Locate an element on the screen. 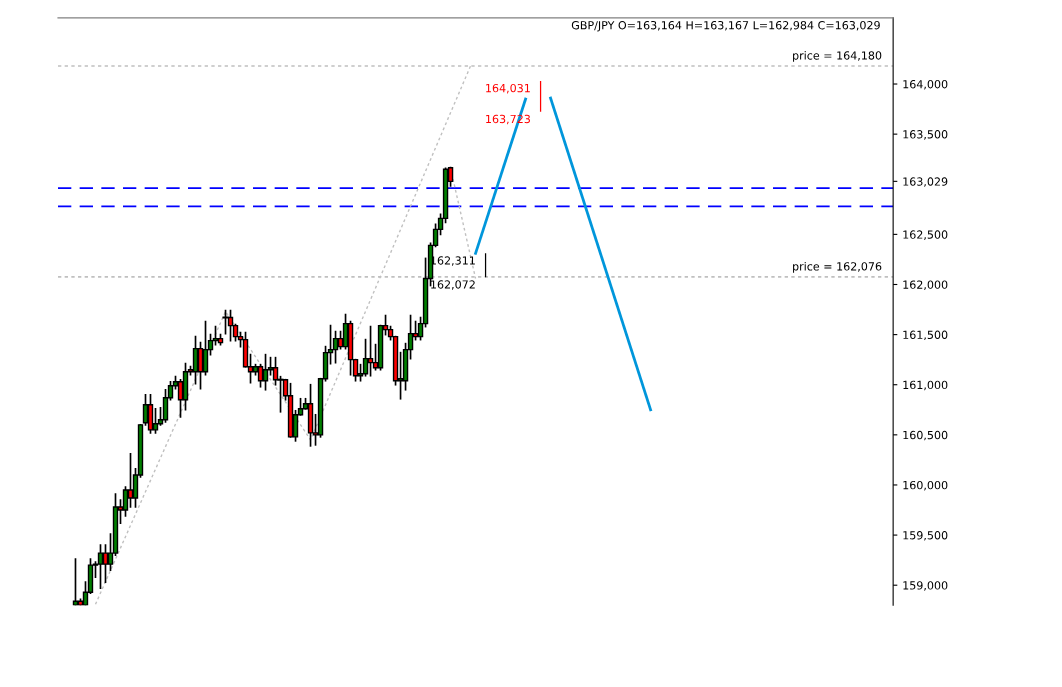  annotation: 162,072 is located at coordinates (453, 285).